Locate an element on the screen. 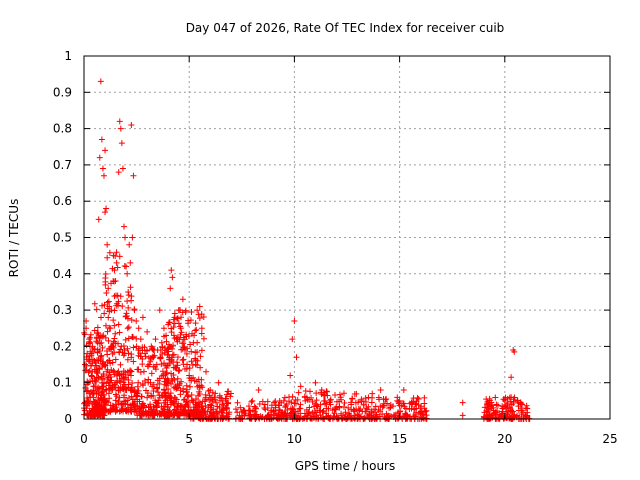 Image resolution: width=640 pixels, height=480 pixels. y-tick-label: 0.6 is located at coordinates (62, 201).